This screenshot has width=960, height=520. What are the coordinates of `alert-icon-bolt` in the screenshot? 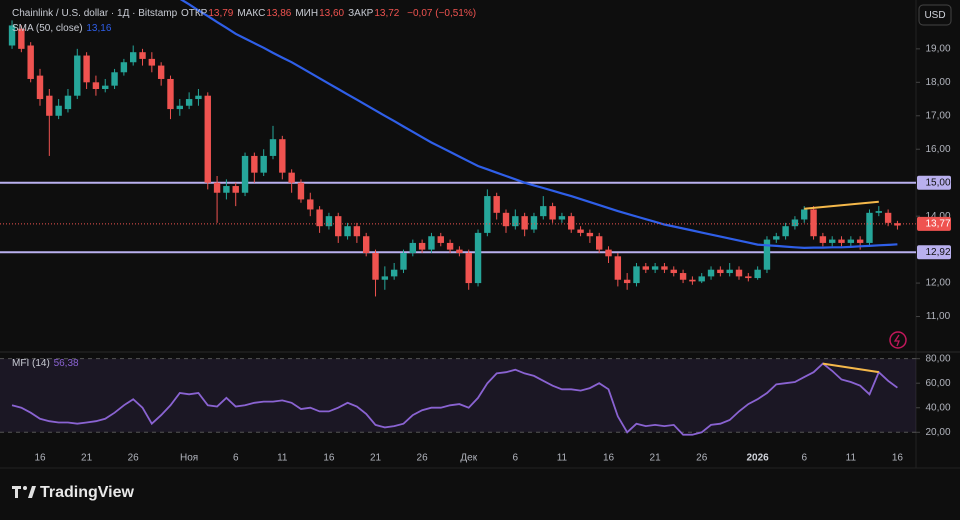 It's located at (896, 340).